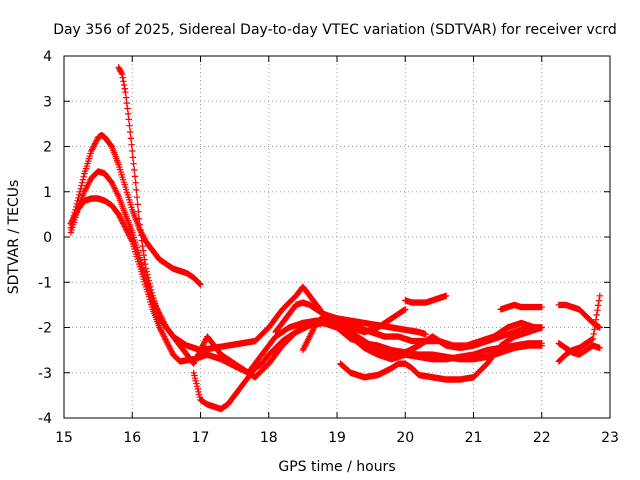 This screenshot has height=480, width=640. I want to click on y-tick-label: 4, so click(47, 57).